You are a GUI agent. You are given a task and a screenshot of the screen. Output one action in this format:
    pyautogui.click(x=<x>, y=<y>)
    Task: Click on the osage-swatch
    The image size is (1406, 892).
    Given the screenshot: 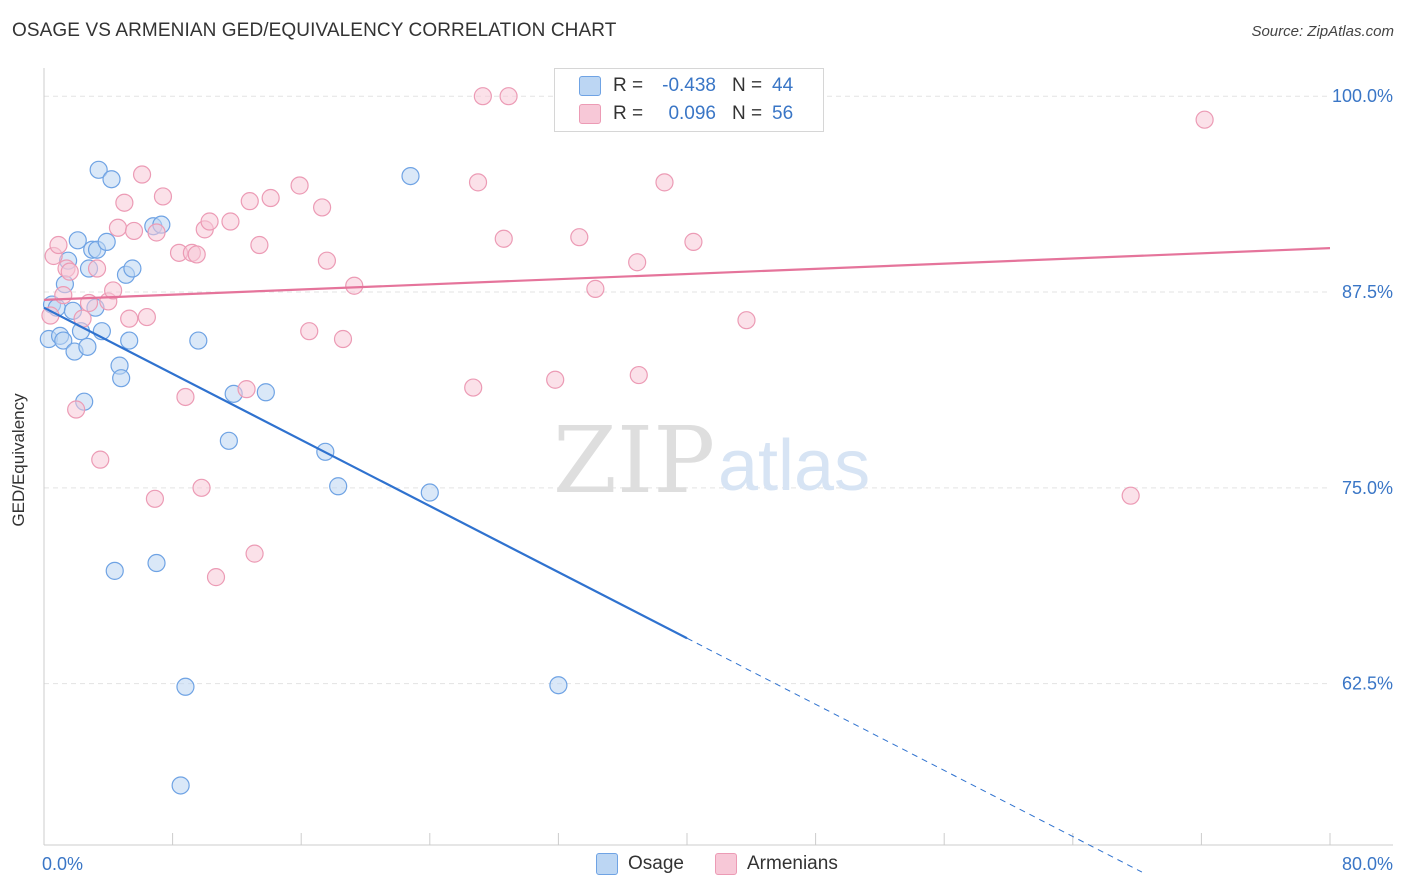 What is the action you would take?
    pyautogui.click(x=590, y=86)
    